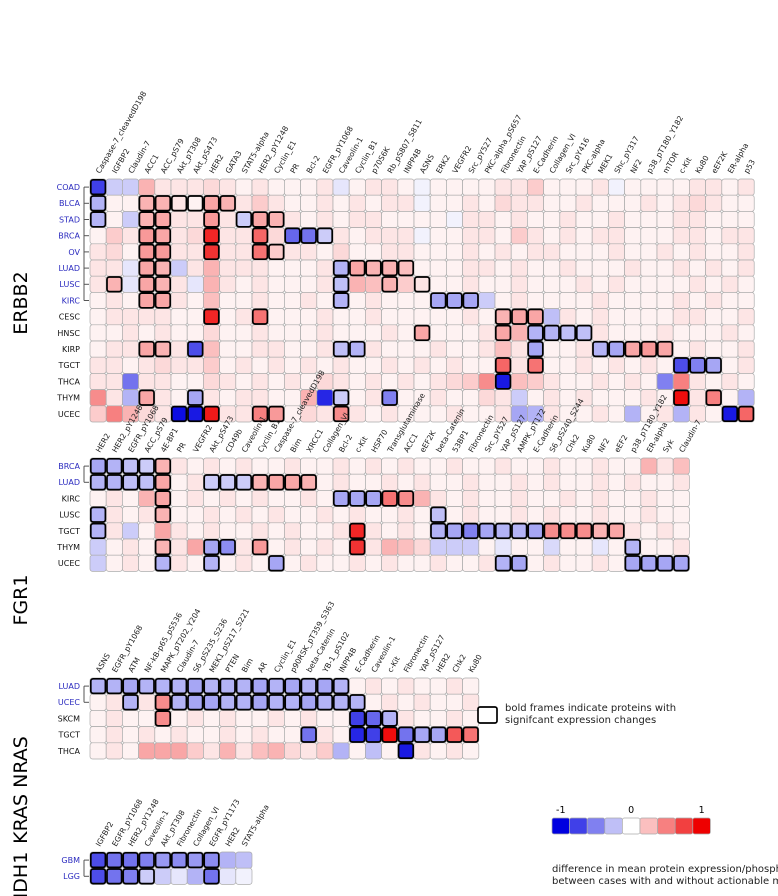 Image resolution: width=778 pixels, height=896 pixels. What do you see at coordinates (714, 381) in the screenshot?
I see `cell-thca-eef2k` at bounding box center [714, 381].